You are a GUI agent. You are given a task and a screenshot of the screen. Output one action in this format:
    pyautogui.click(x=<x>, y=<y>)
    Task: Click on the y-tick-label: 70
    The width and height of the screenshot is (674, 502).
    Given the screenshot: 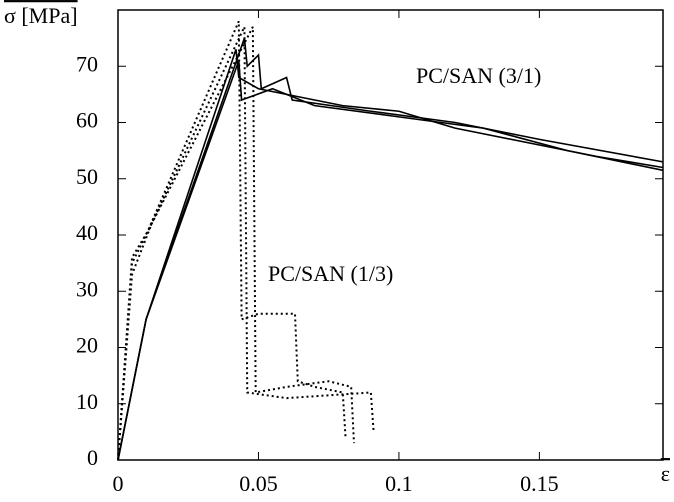 What is the action you would take?
    pyautogui.click(x=87, y=63)
    